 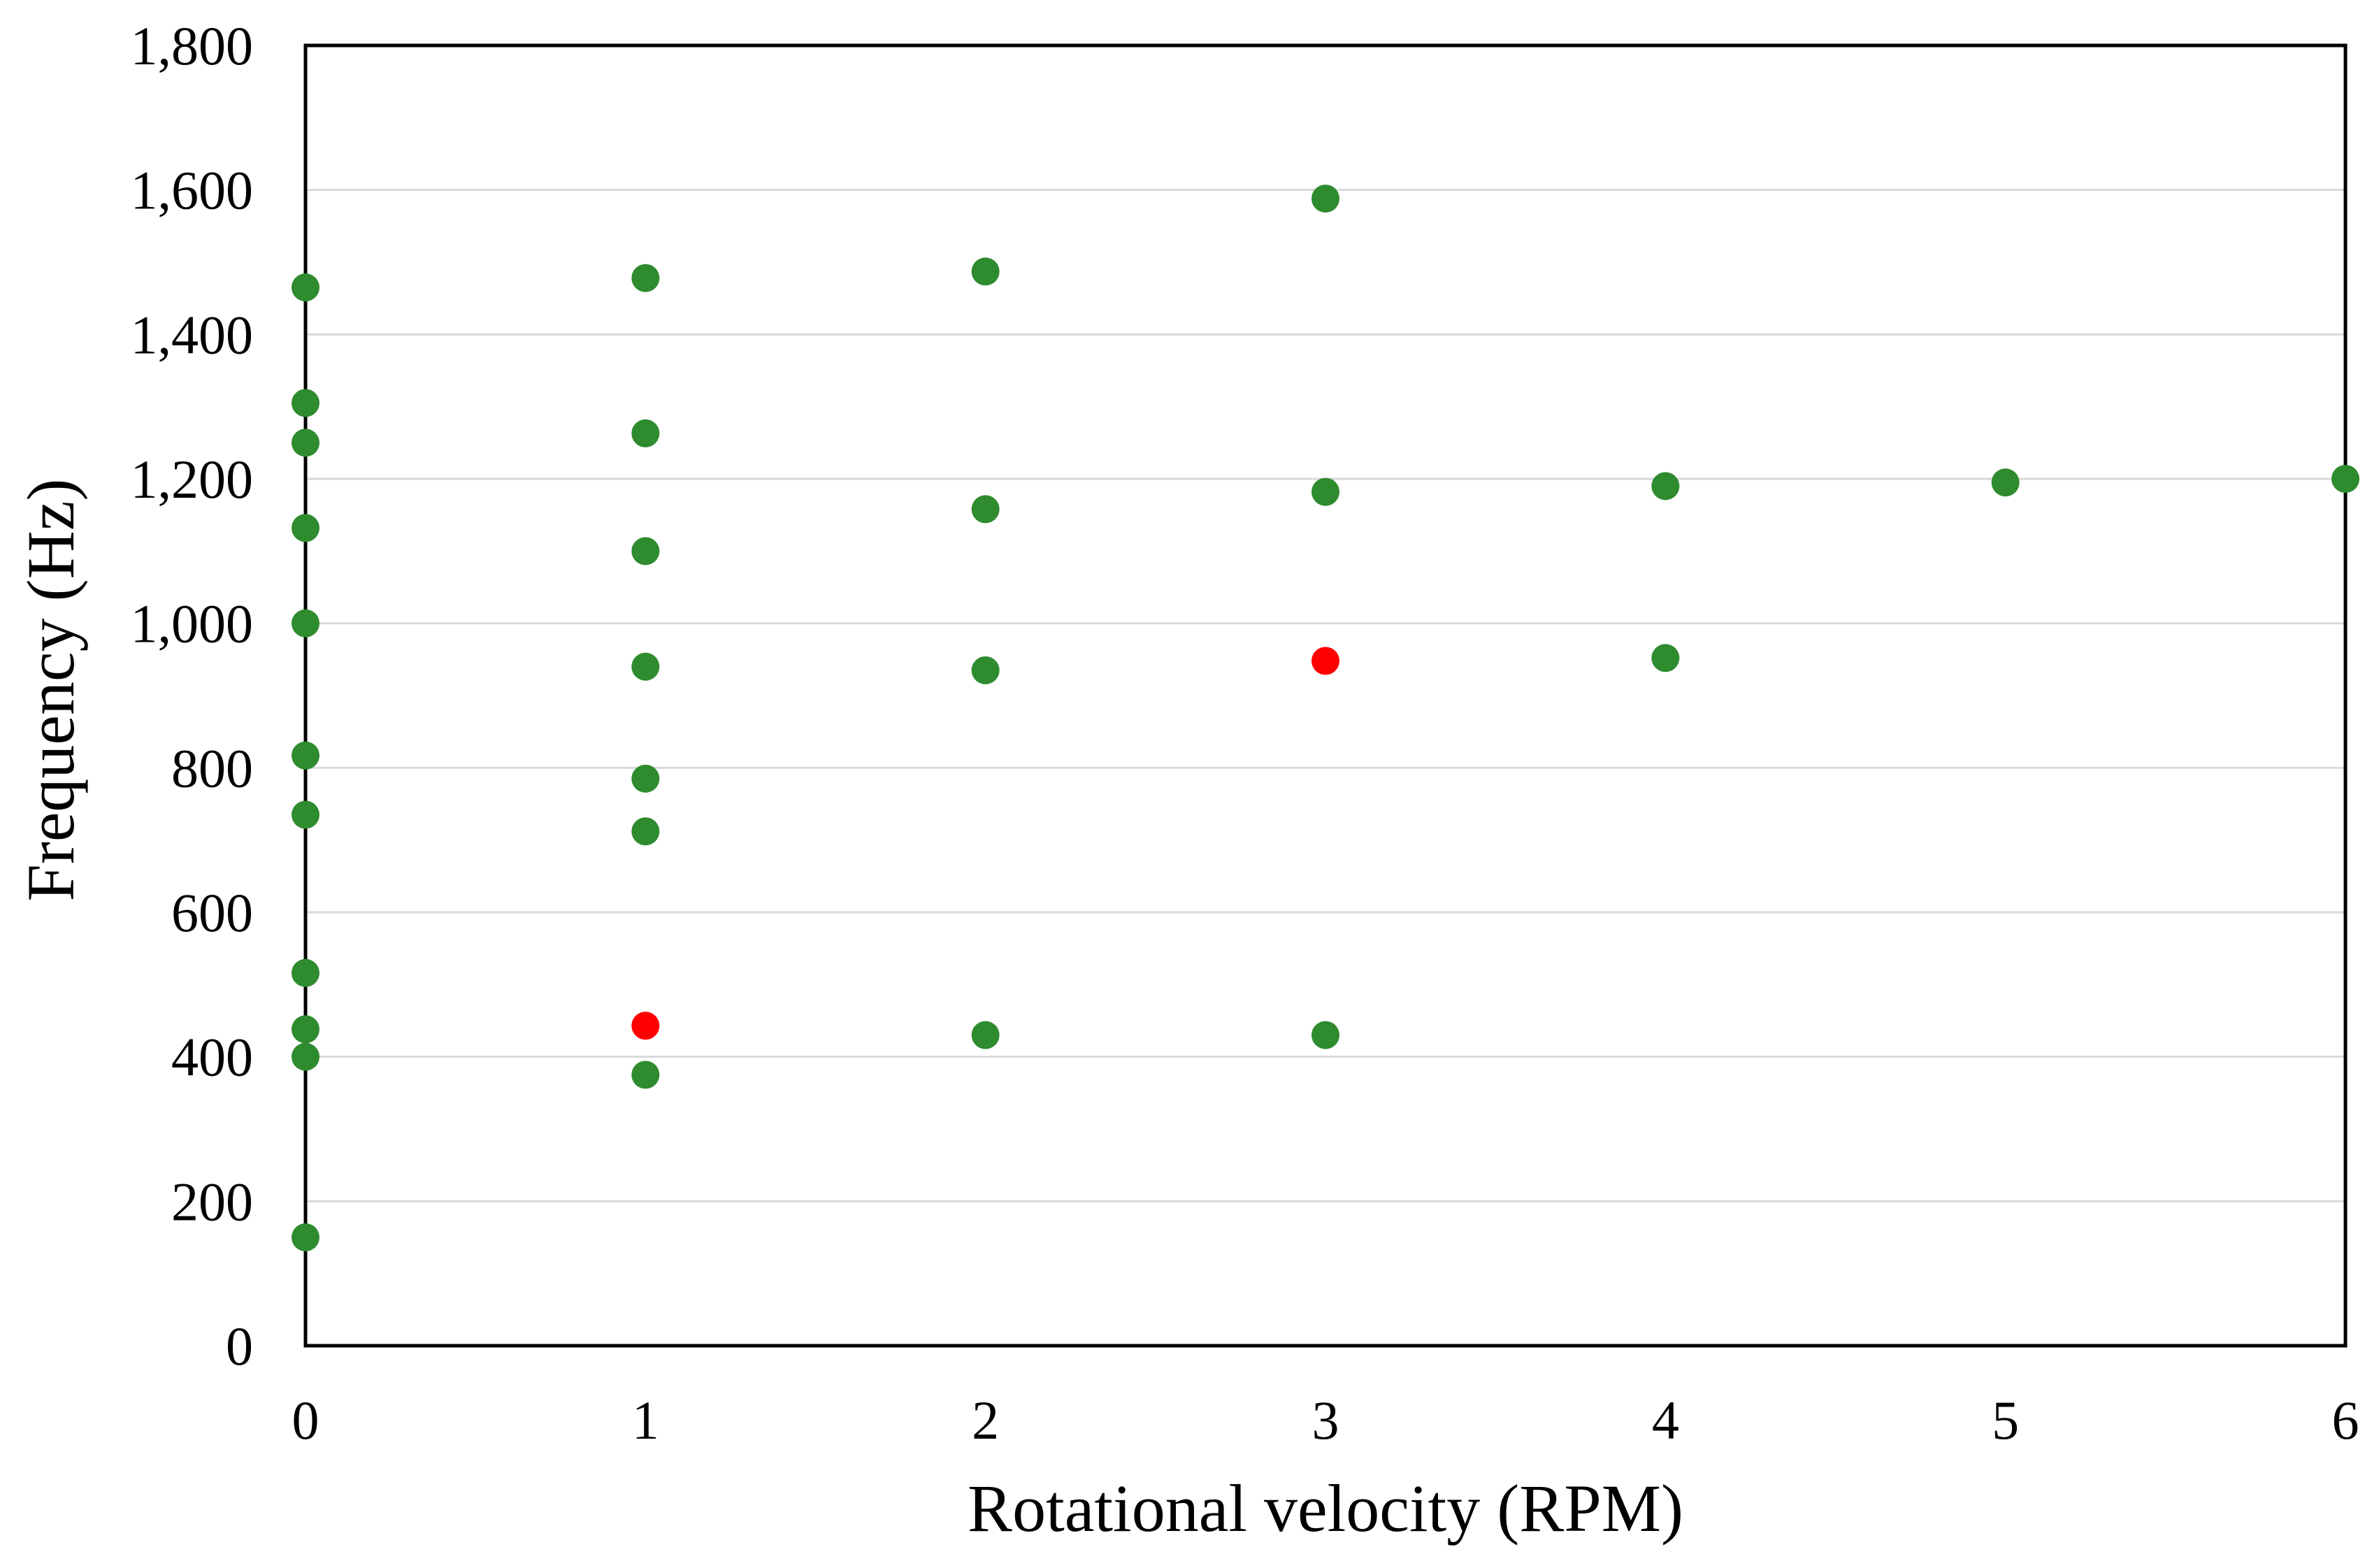 What do you see at coordinates (192, 479) in the screenshot?
I see `y-tick-label: 1,200` at bounding box center [192, 479].